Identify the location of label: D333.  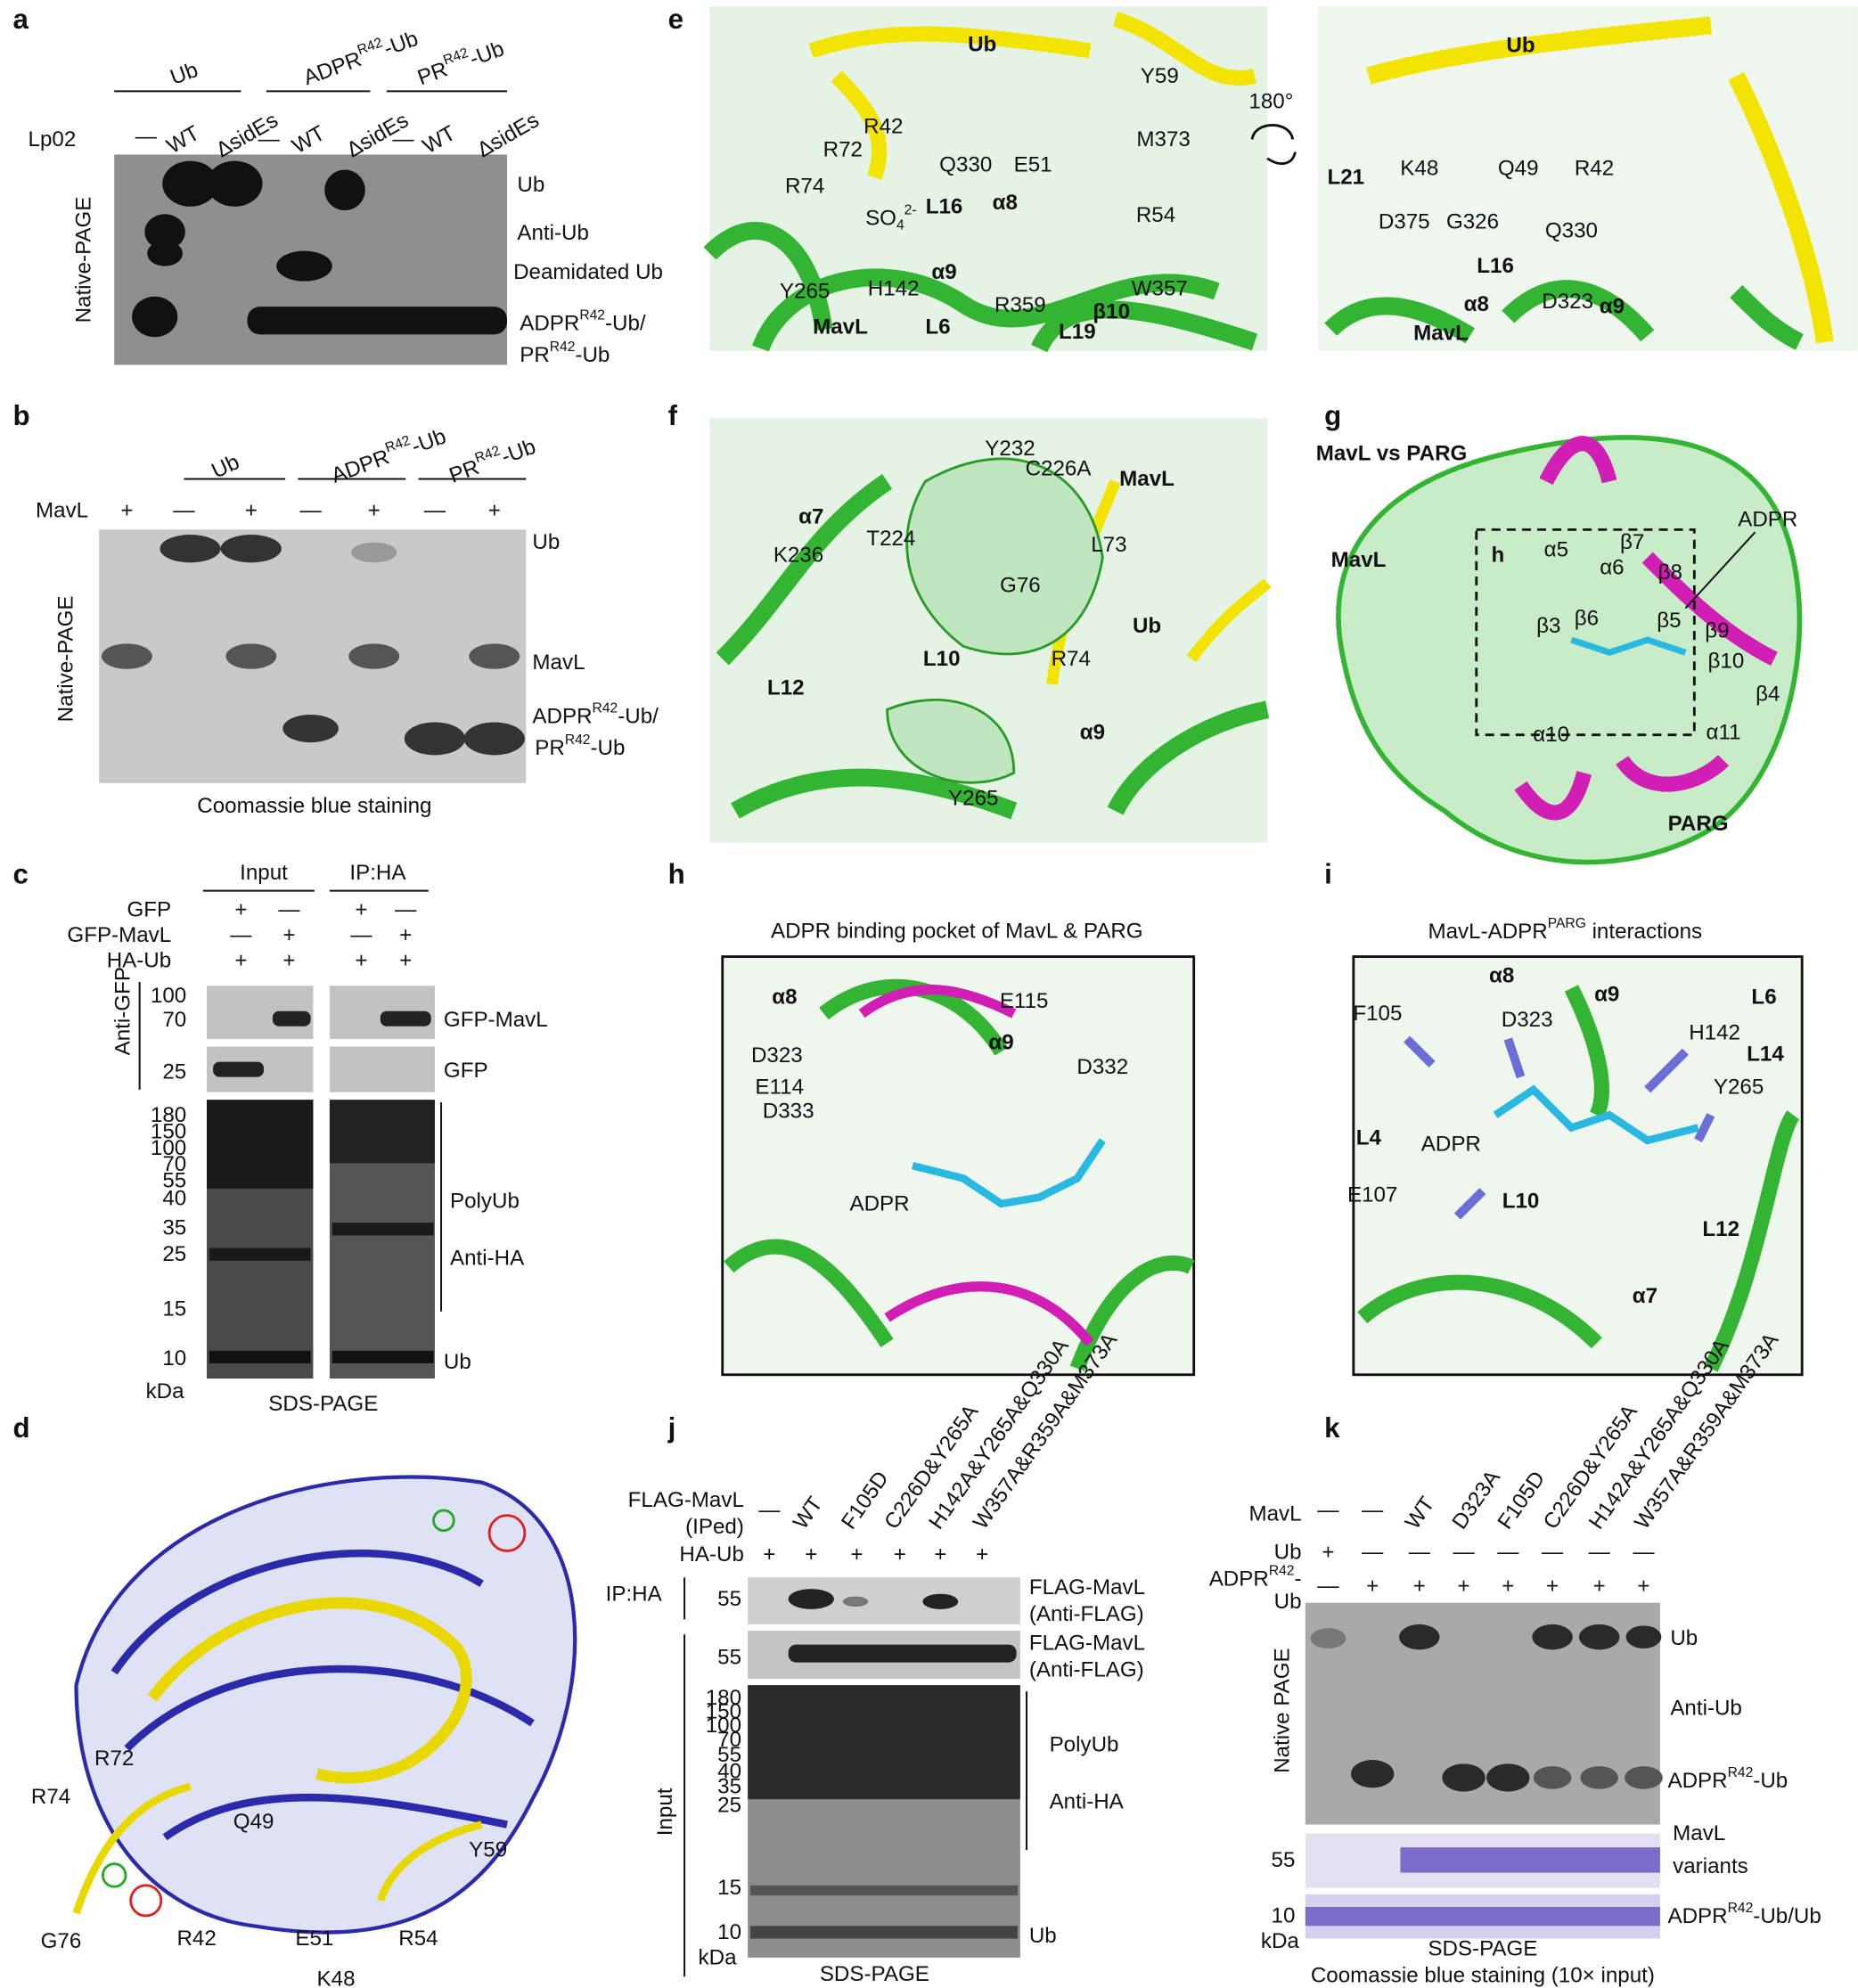
(788, 1112).